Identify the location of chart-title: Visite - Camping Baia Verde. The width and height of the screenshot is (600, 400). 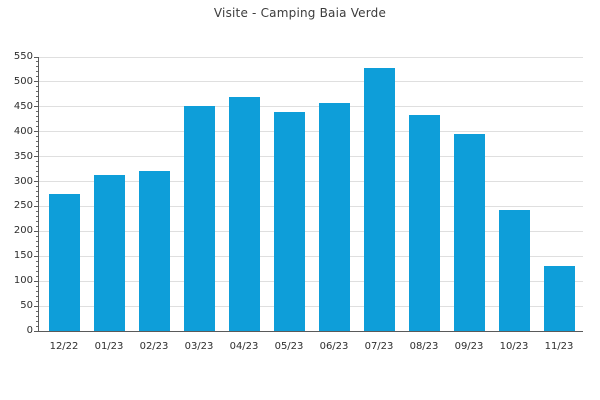
(300, 13).